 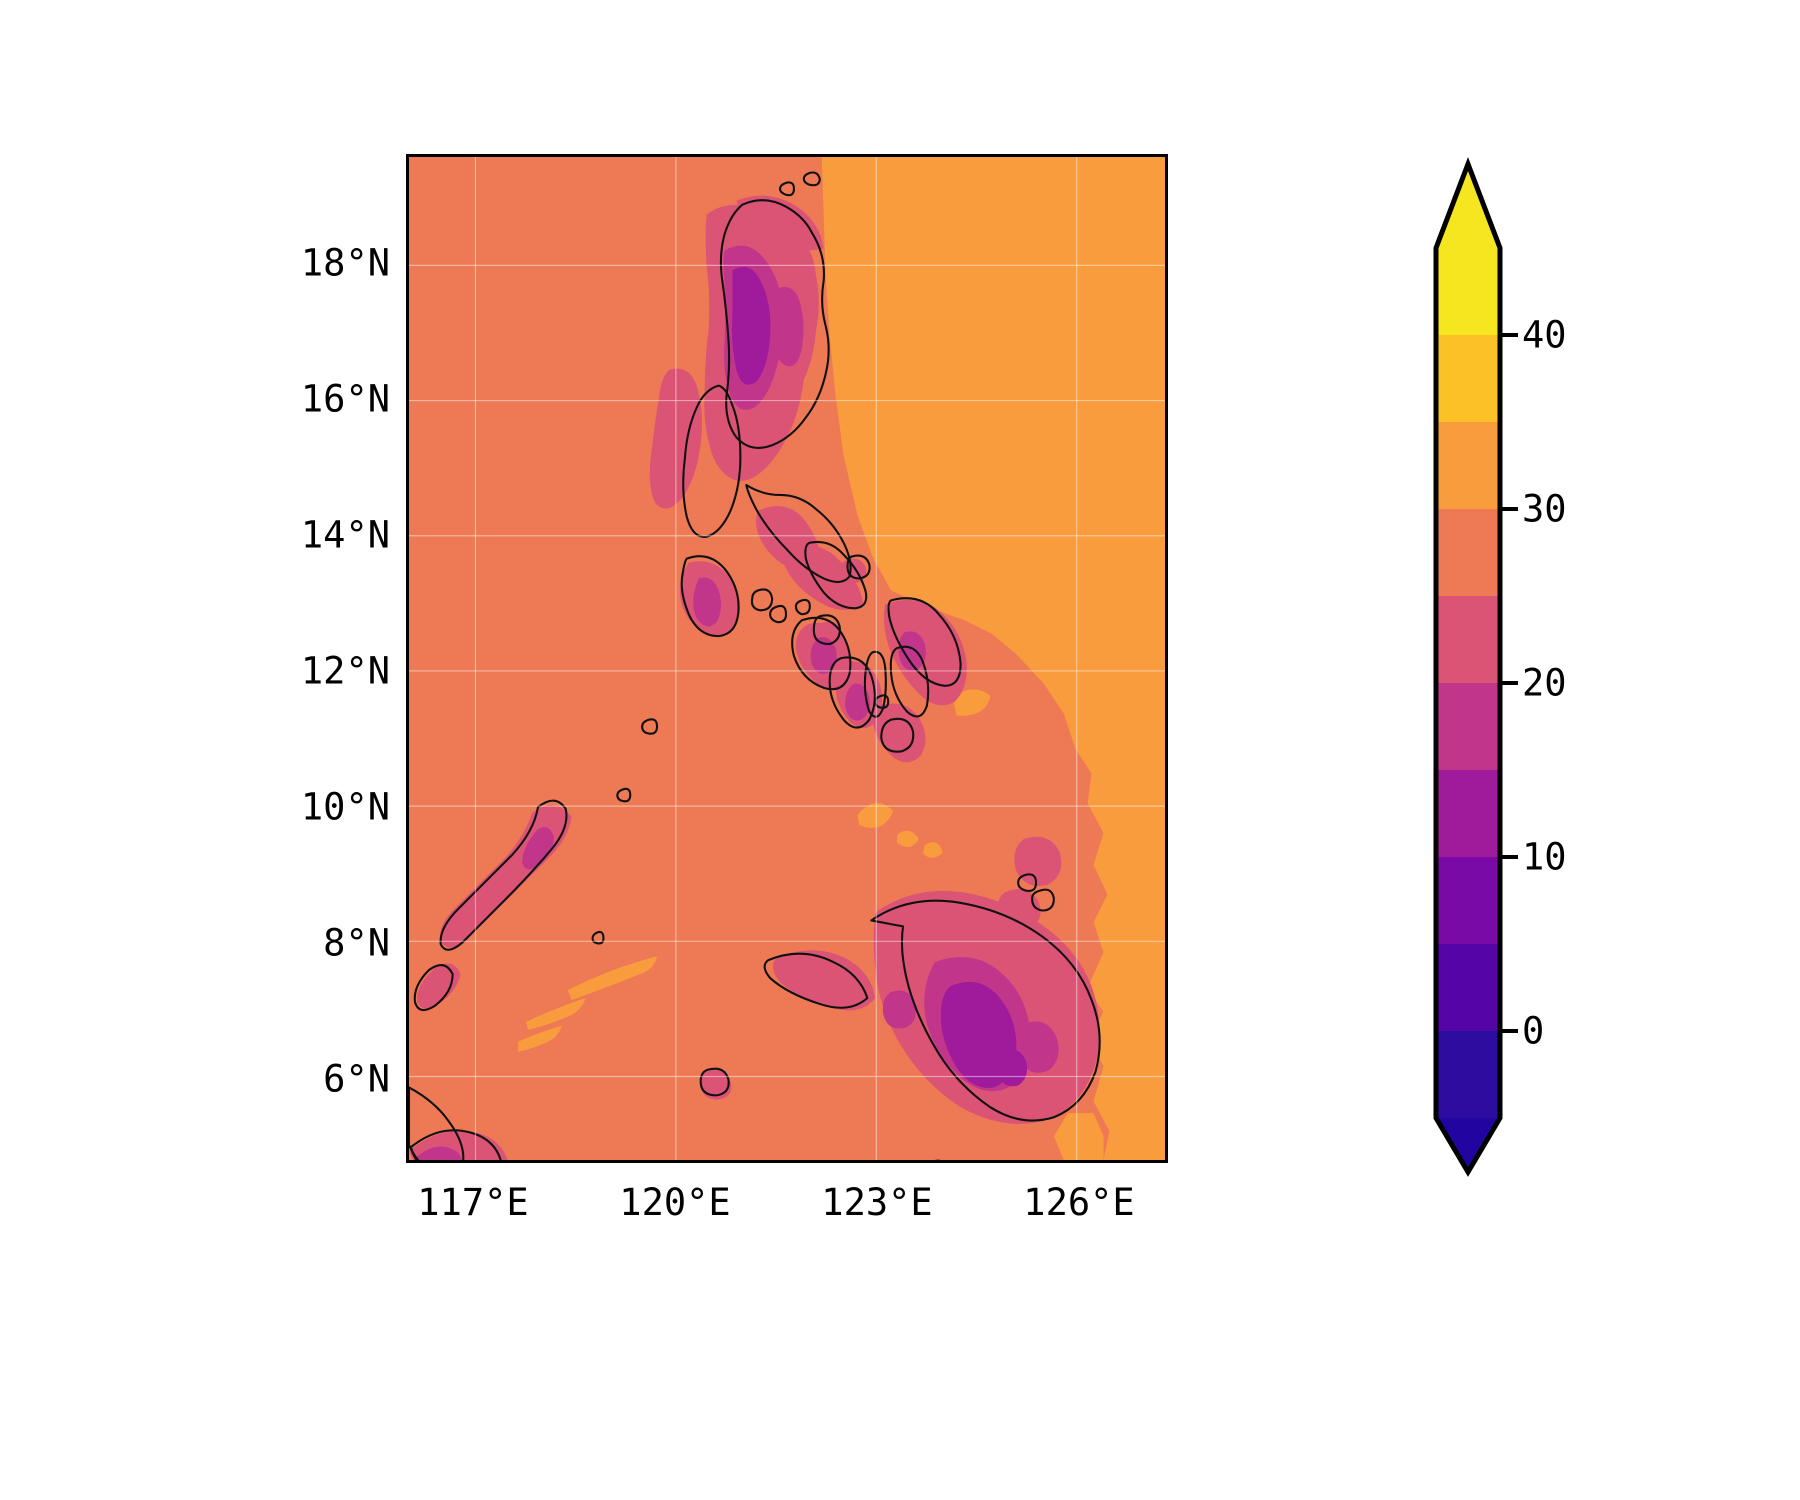 What do you see at coordinates (1079, 1202) in the screenshot?
I see `x-tick-label-126E: 126°E` at bounding box center [1079, 1202].